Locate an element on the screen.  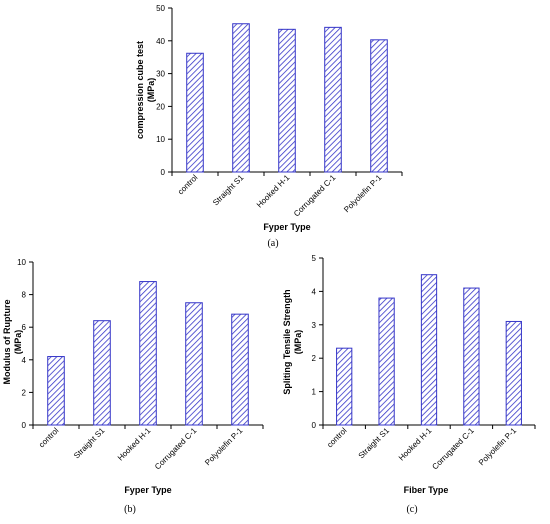
y-tick-label: 8 is located at coordinates (24, 295).